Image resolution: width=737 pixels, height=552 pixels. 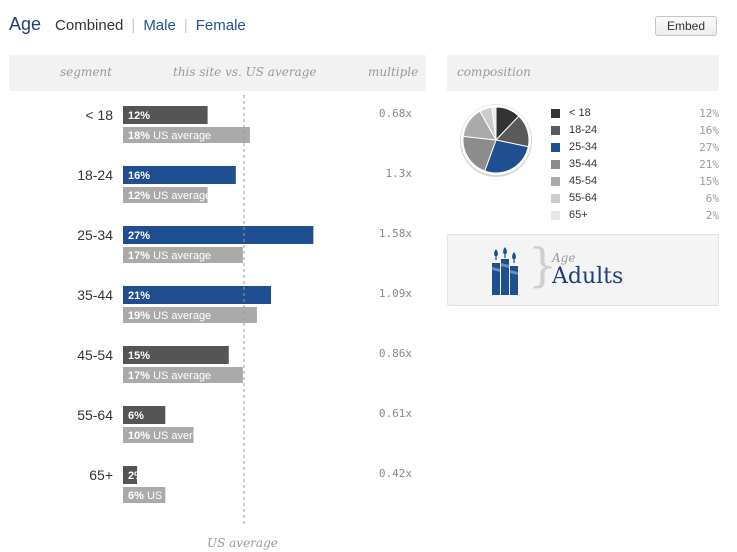 What do you see at coordinates (580, 113) in the screenshot?
I see `legend-label: < 18` at bounding box center [580, 113].